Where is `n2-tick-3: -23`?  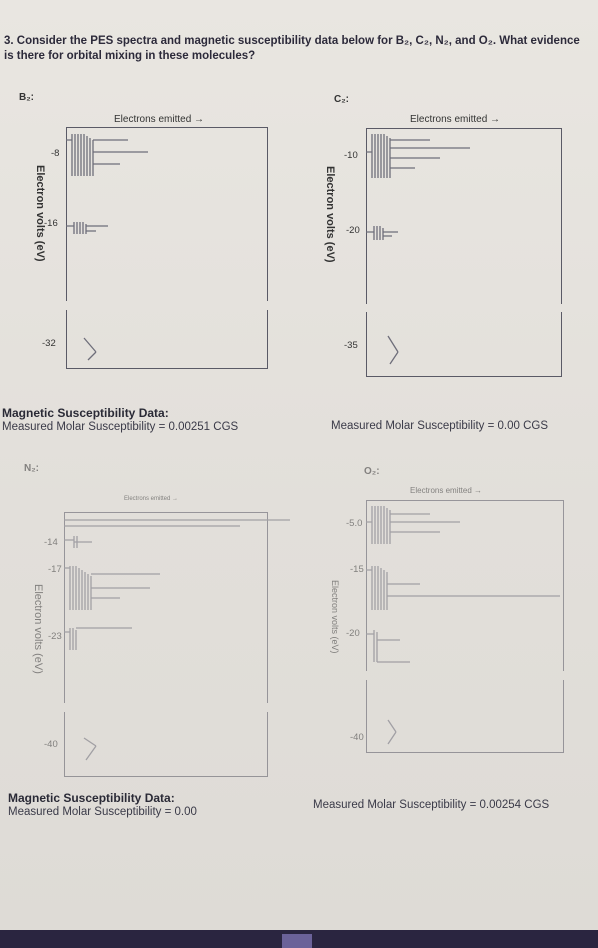 n2-tick-3: -23 is located at coordinates (55, 636).